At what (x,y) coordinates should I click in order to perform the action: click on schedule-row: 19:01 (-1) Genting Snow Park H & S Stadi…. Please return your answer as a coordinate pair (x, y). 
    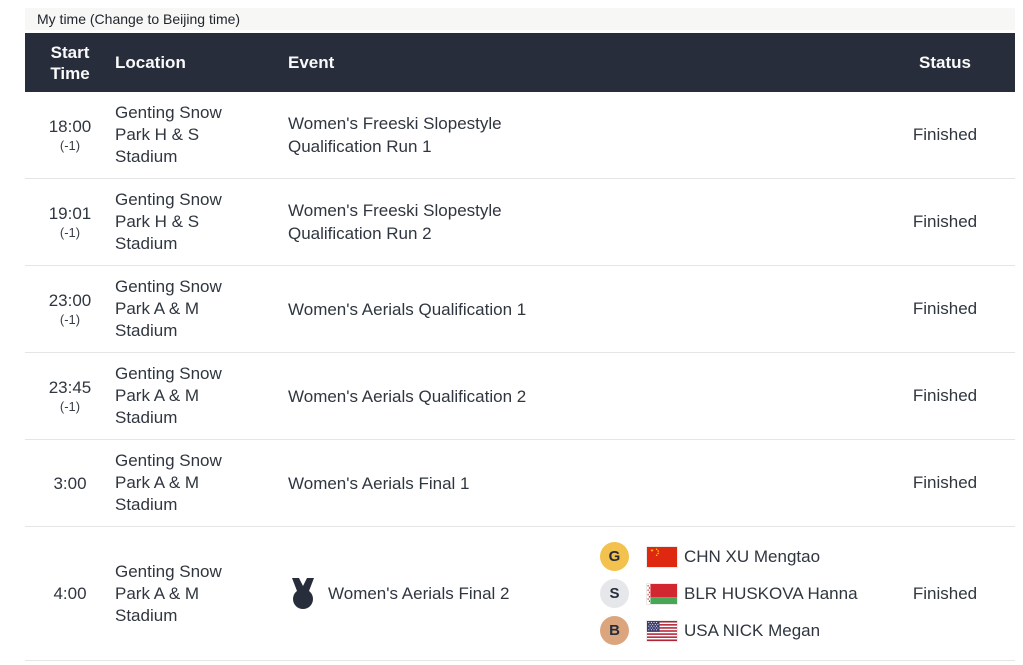
    Looking at the image, I should click on (520, 222).